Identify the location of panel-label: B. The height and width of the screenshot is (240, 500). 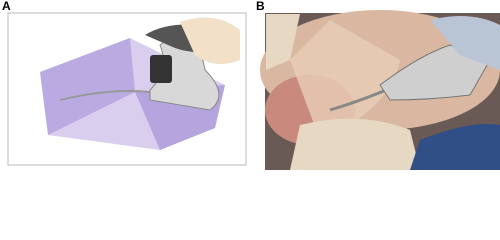
(260, 6).